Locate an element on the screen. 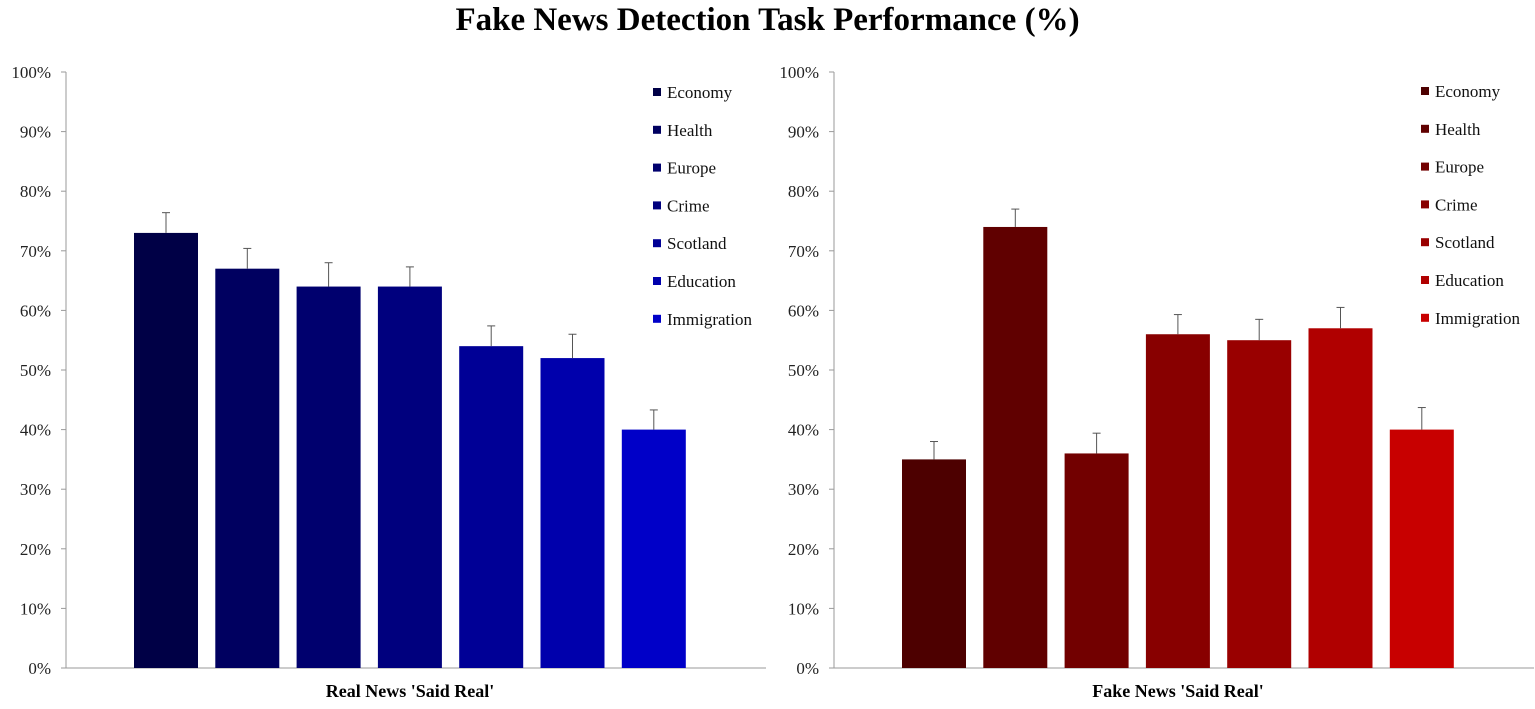  chart-title: Fake News Detection Task Performance (%) is located at coordinates (767, 20).